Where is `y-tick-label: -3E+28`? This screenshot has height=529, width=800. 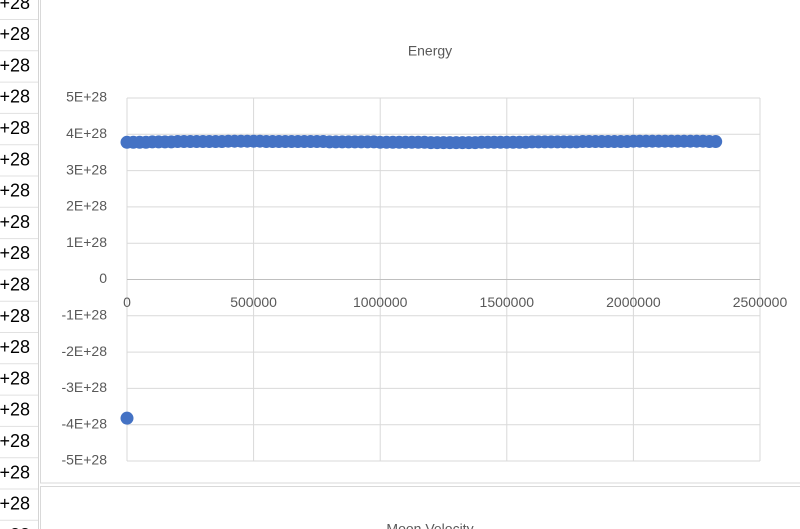
y-tick-label: -3E+28 is located at coordinates (84, 387).